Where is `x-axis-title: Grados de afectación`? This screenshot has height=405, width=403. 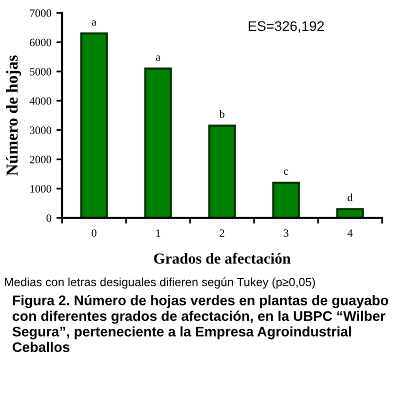 x-axis-title: Grados de afectación is located at coordinates (222, 258).